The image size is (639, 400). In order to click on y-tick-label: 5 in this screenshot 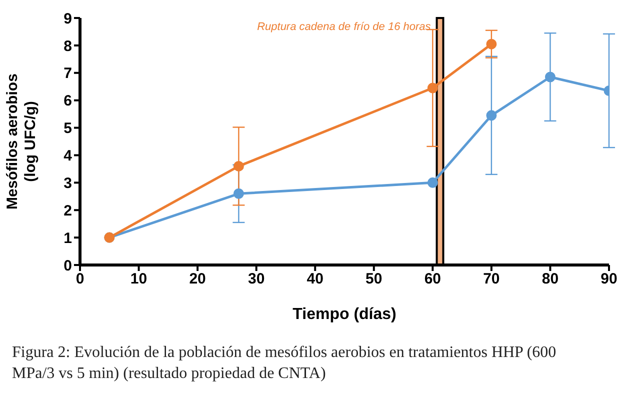, I will do `click(68, 129)`.